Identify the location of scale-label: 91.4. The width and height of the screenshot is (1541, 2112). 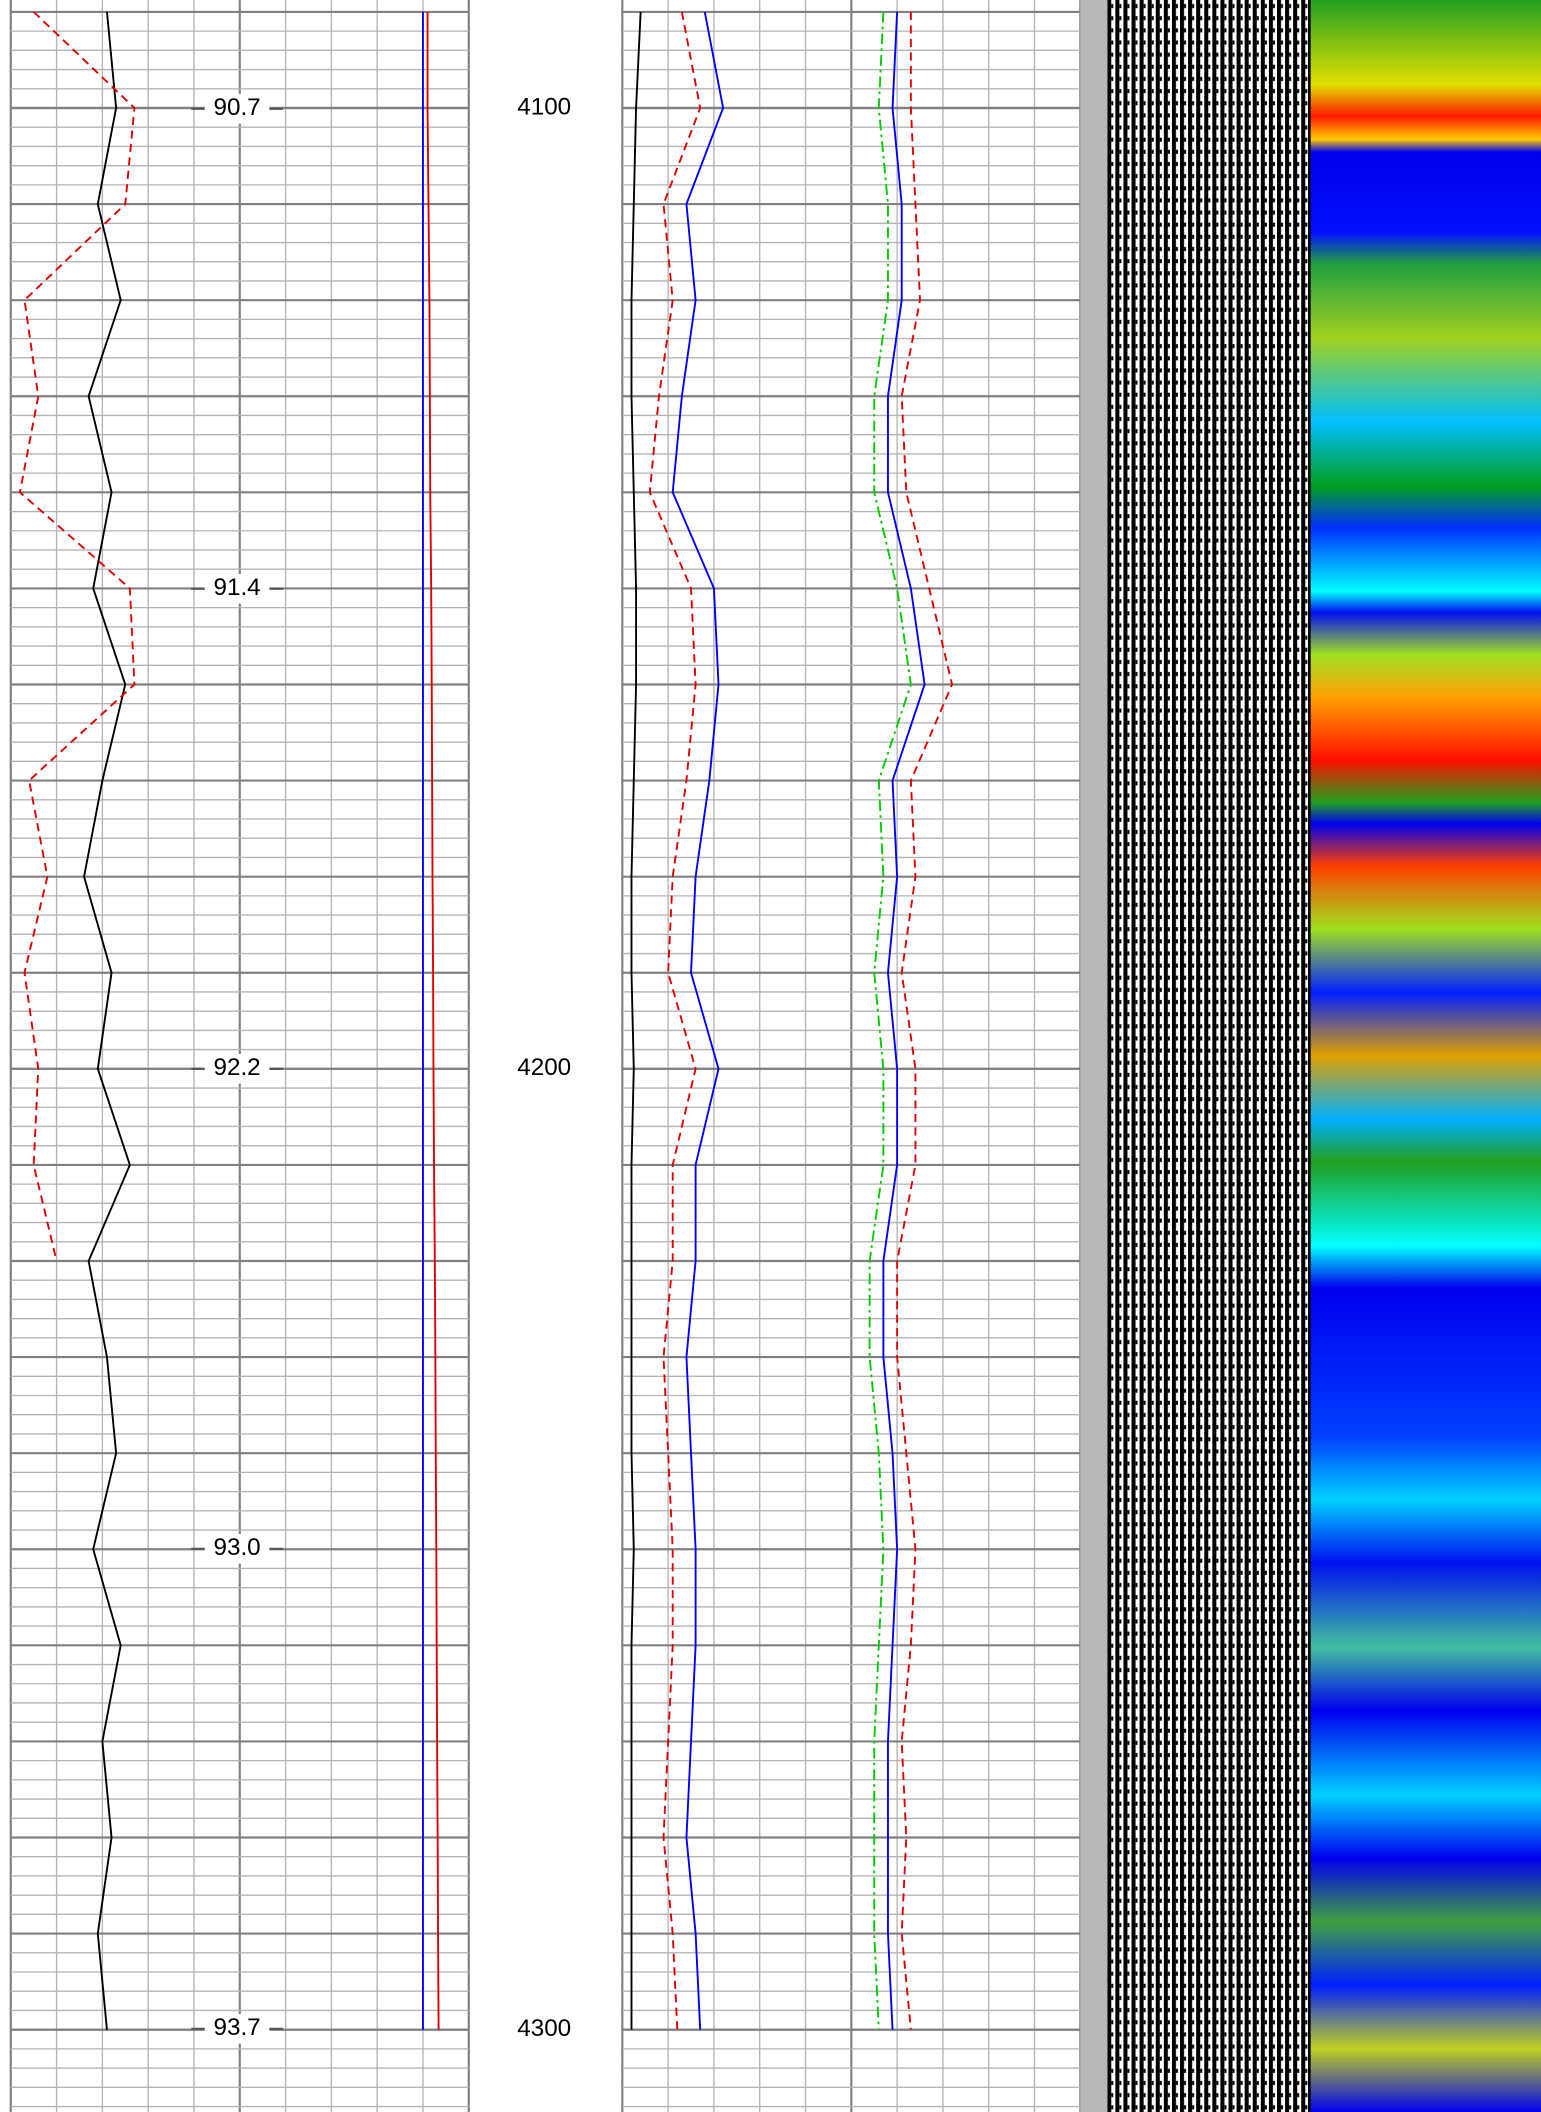
(236, 587).